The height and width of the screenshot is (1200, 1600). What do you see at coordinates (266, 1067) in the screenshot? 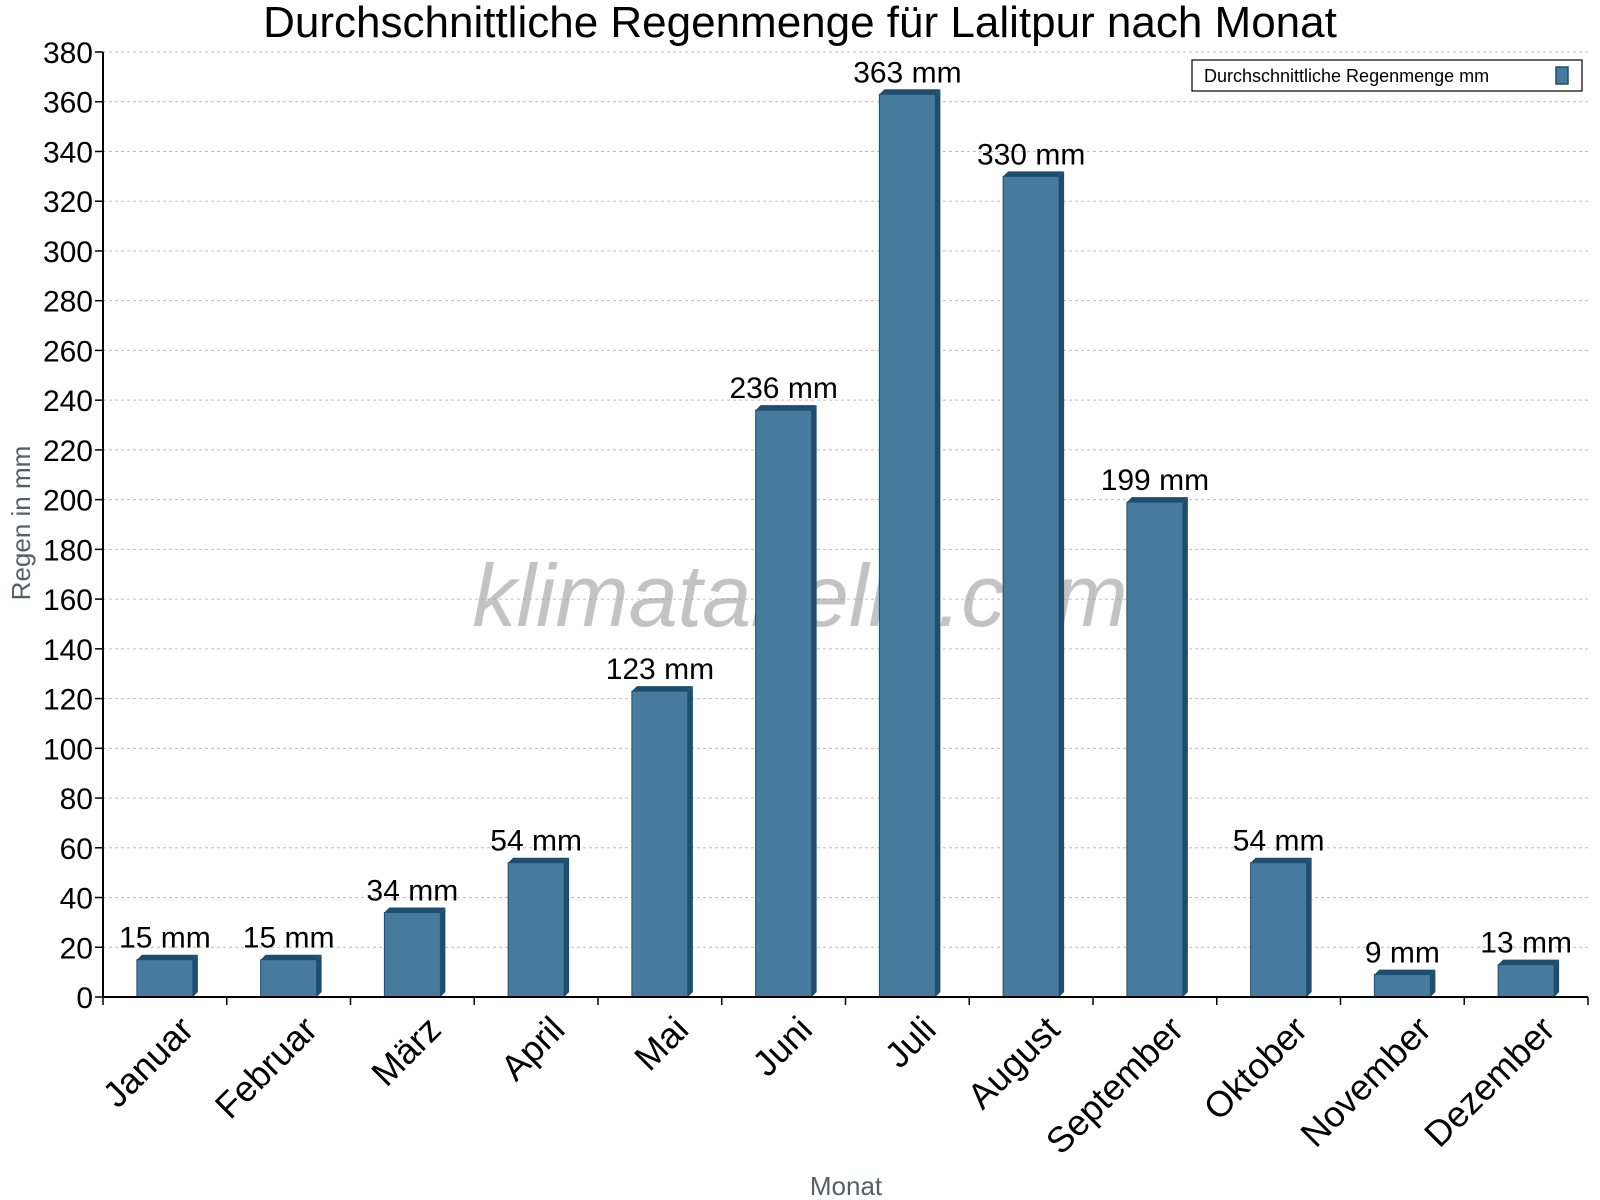
I see `x-tick-label: Februar` at bounding box center [266, 1067].